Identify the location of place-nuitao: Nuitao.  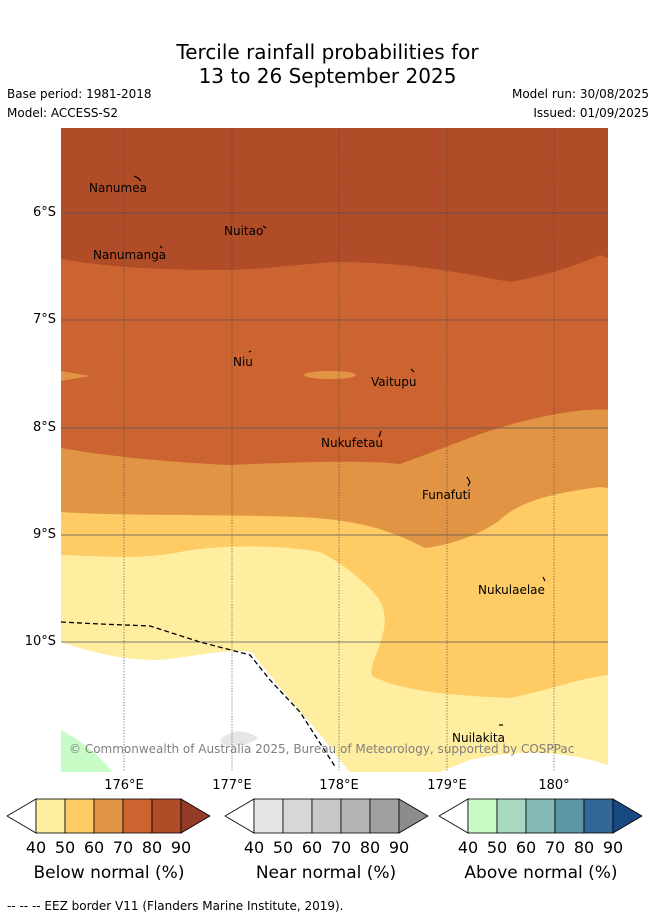
(243, 231).